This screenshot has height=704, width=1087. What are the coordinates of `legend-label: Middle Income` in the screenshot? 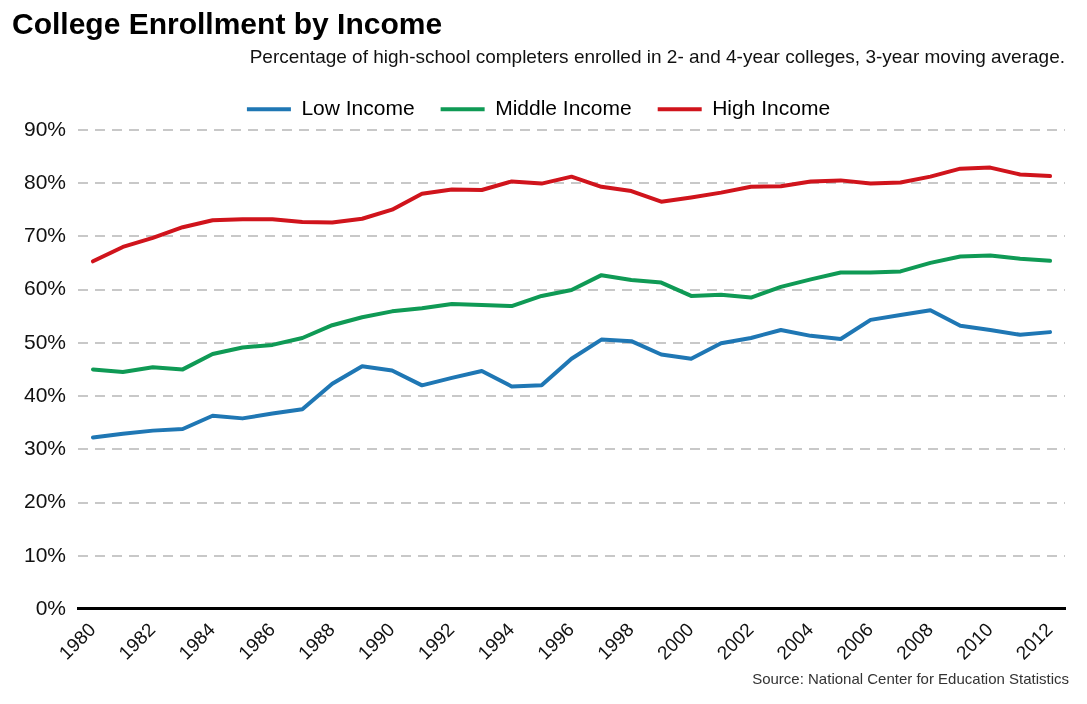 It's located at (563, 108).